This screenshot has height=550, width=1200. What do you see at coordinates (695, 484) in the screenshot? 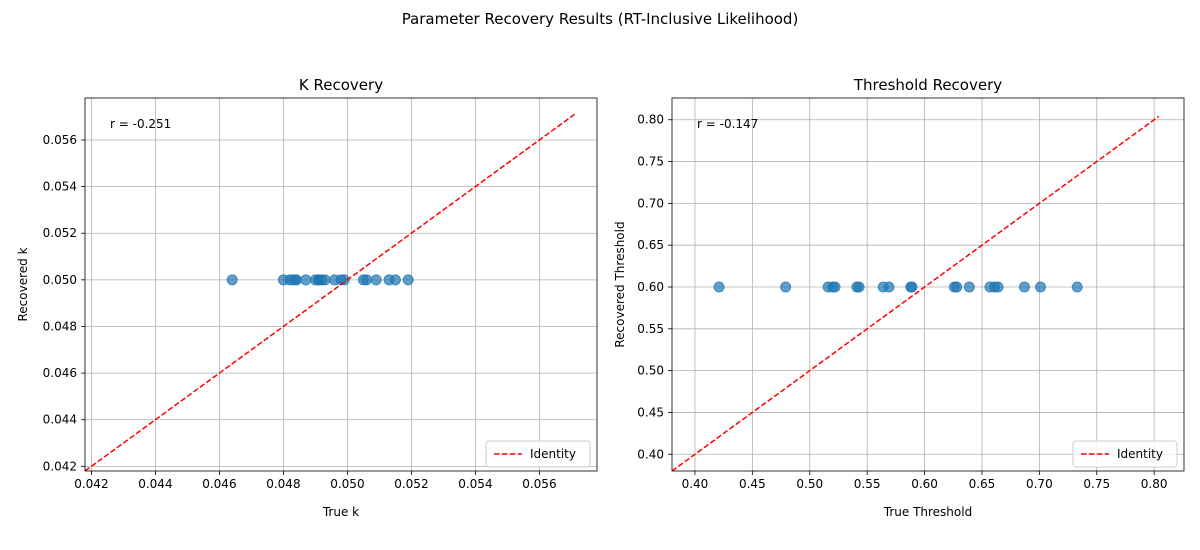
I see `x-tick-label: 0.40` at bounding box center [695, 484].